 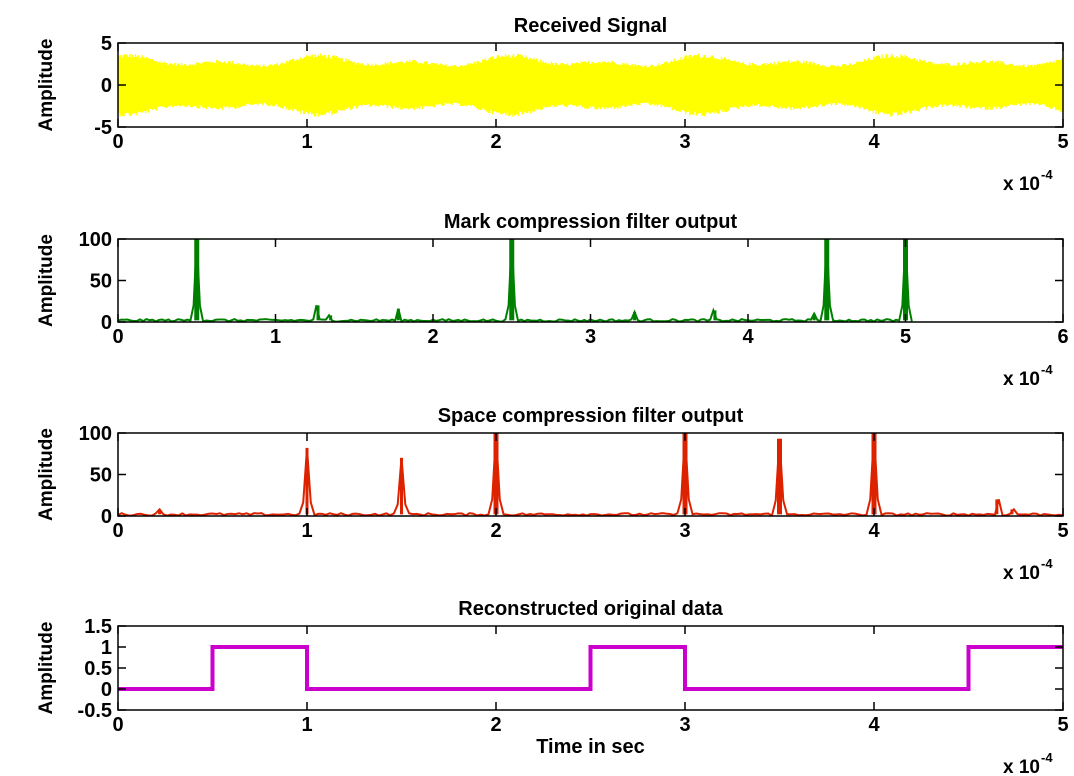 What do you see at coordinates (1062, 337) in the screenshot?
I see `x-tick-label: 6` at bounding box center [1062, 337].